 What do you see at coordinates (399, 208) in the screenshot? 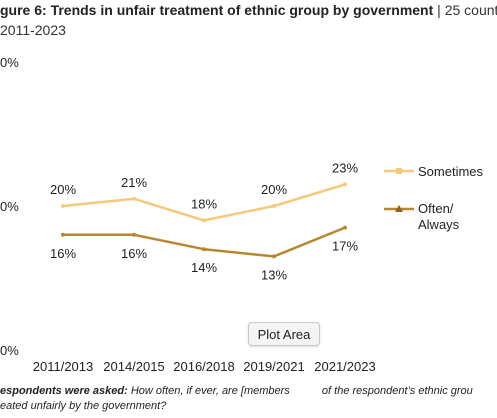
I see `legend-marker-often-always` at bounding box center [399, 208].